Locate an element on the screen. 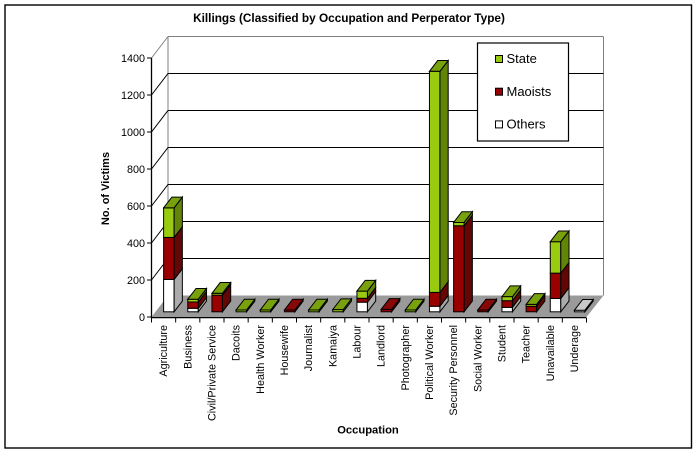  svg-text: 800 is located at coordinates (136, 170).